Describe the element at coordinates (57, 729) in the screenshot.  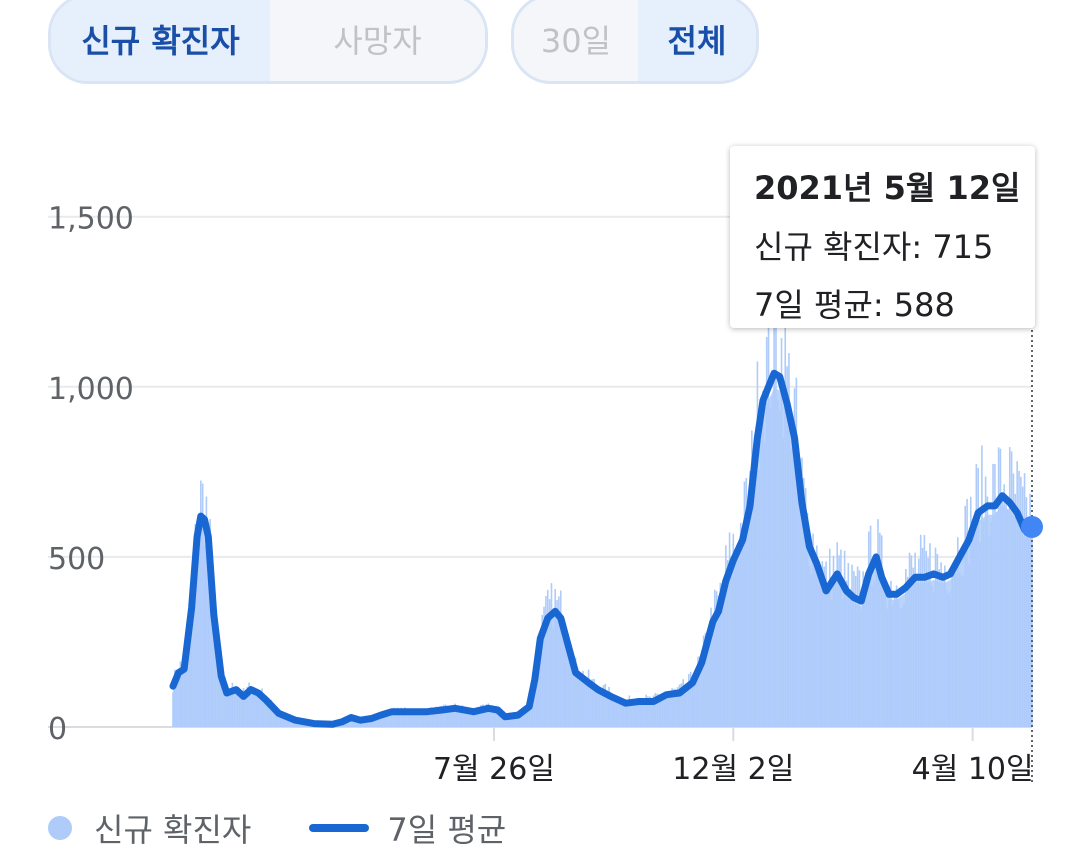
I see `y-tick-label: 0` at that location.